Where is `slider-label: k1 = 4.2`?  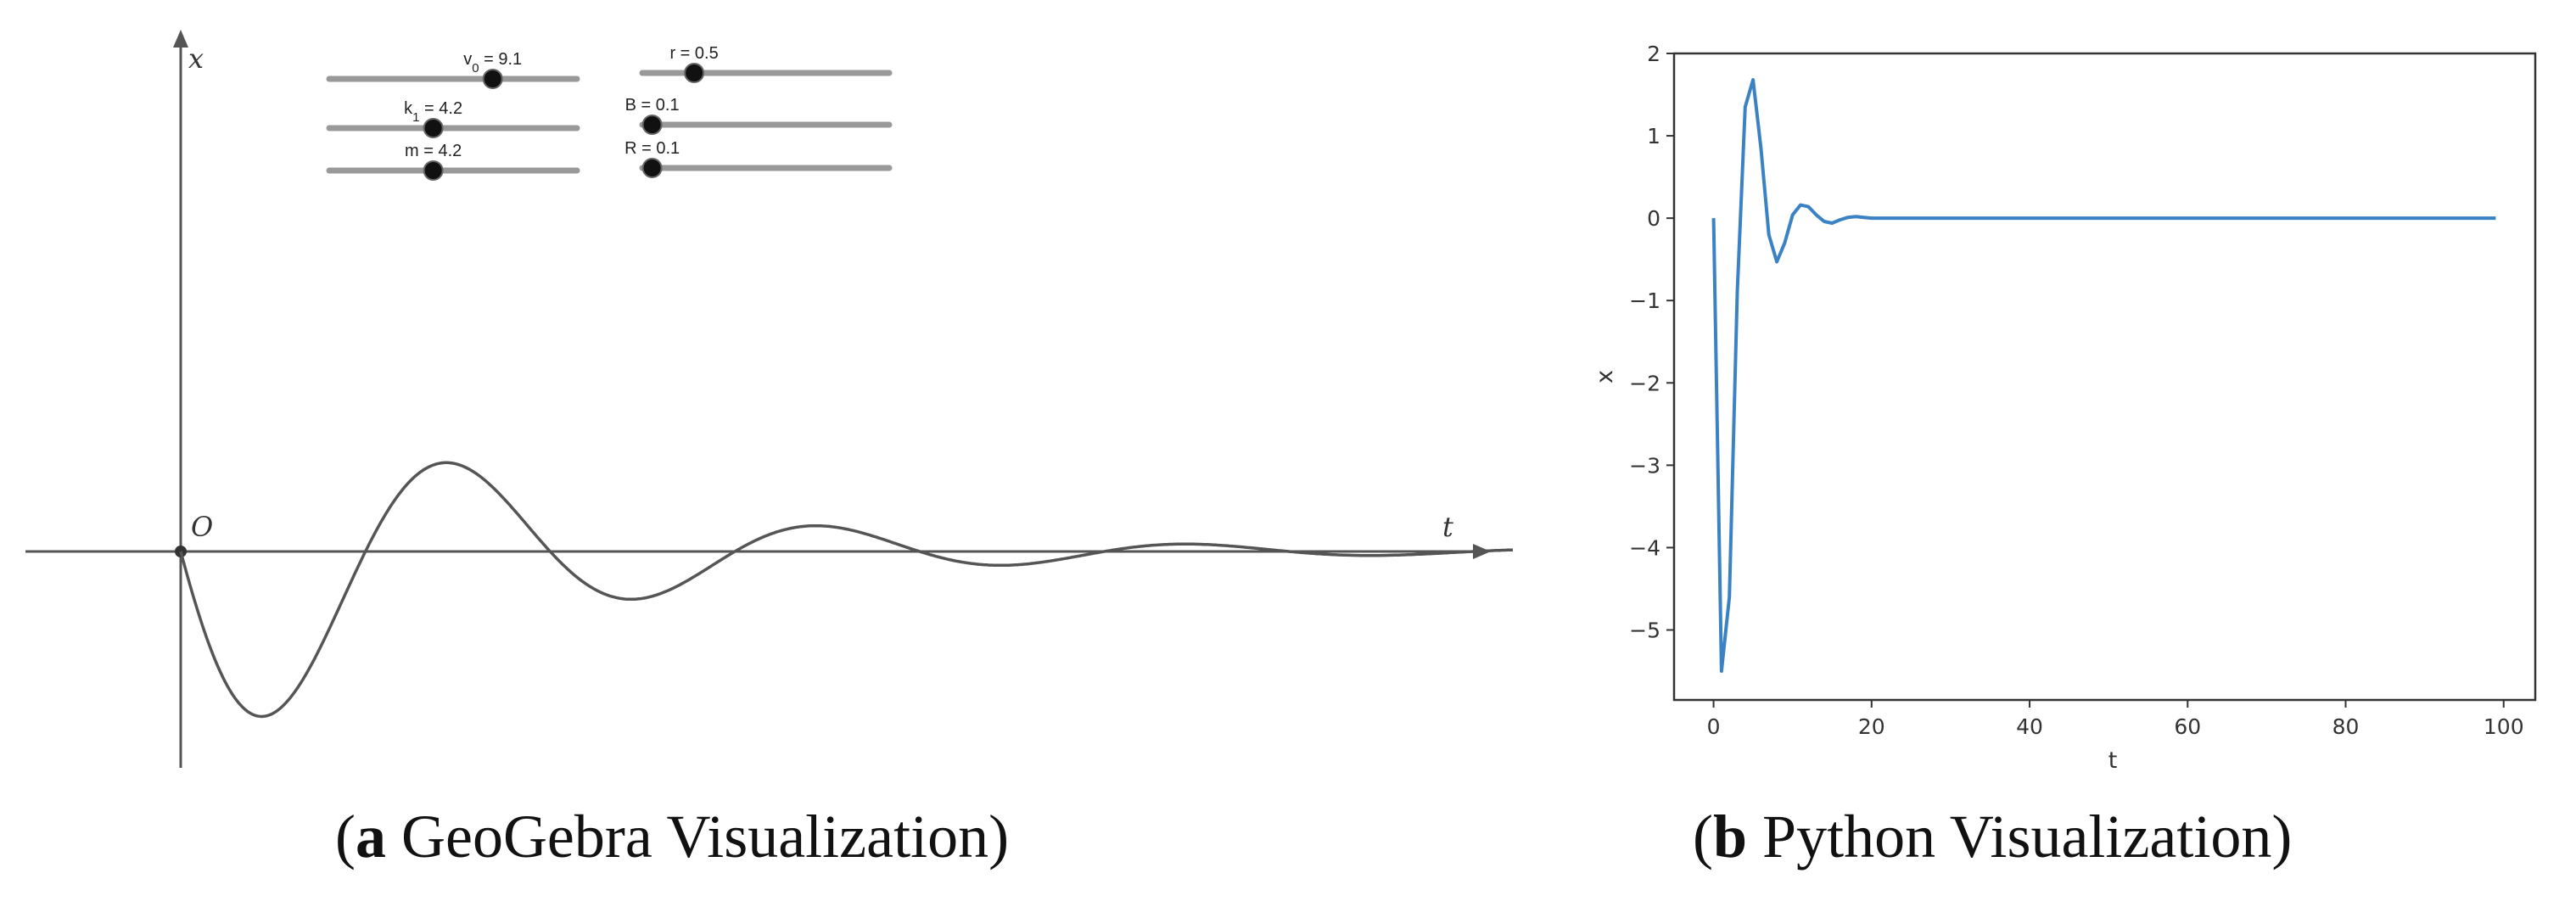 slider-label: k1 = 4.2 is located at coordinates (433, 112).